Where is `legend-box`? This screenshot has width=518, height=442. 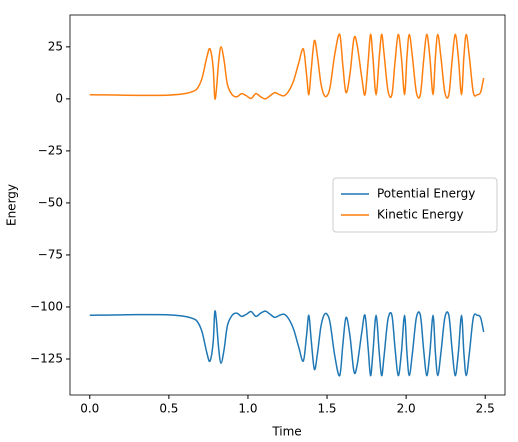
legend-box is located at coordinates (415, 205).